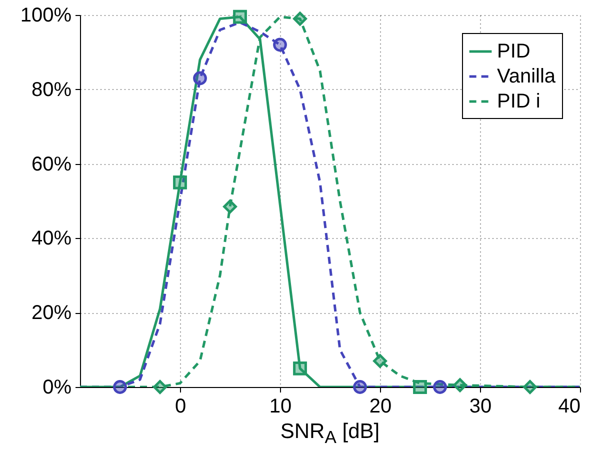 The image size is (593, 457). What do you see at coordinates (51, 313) in the screenshot?
I see `y-tick-label: 20%` at bounding box center [51, 313].